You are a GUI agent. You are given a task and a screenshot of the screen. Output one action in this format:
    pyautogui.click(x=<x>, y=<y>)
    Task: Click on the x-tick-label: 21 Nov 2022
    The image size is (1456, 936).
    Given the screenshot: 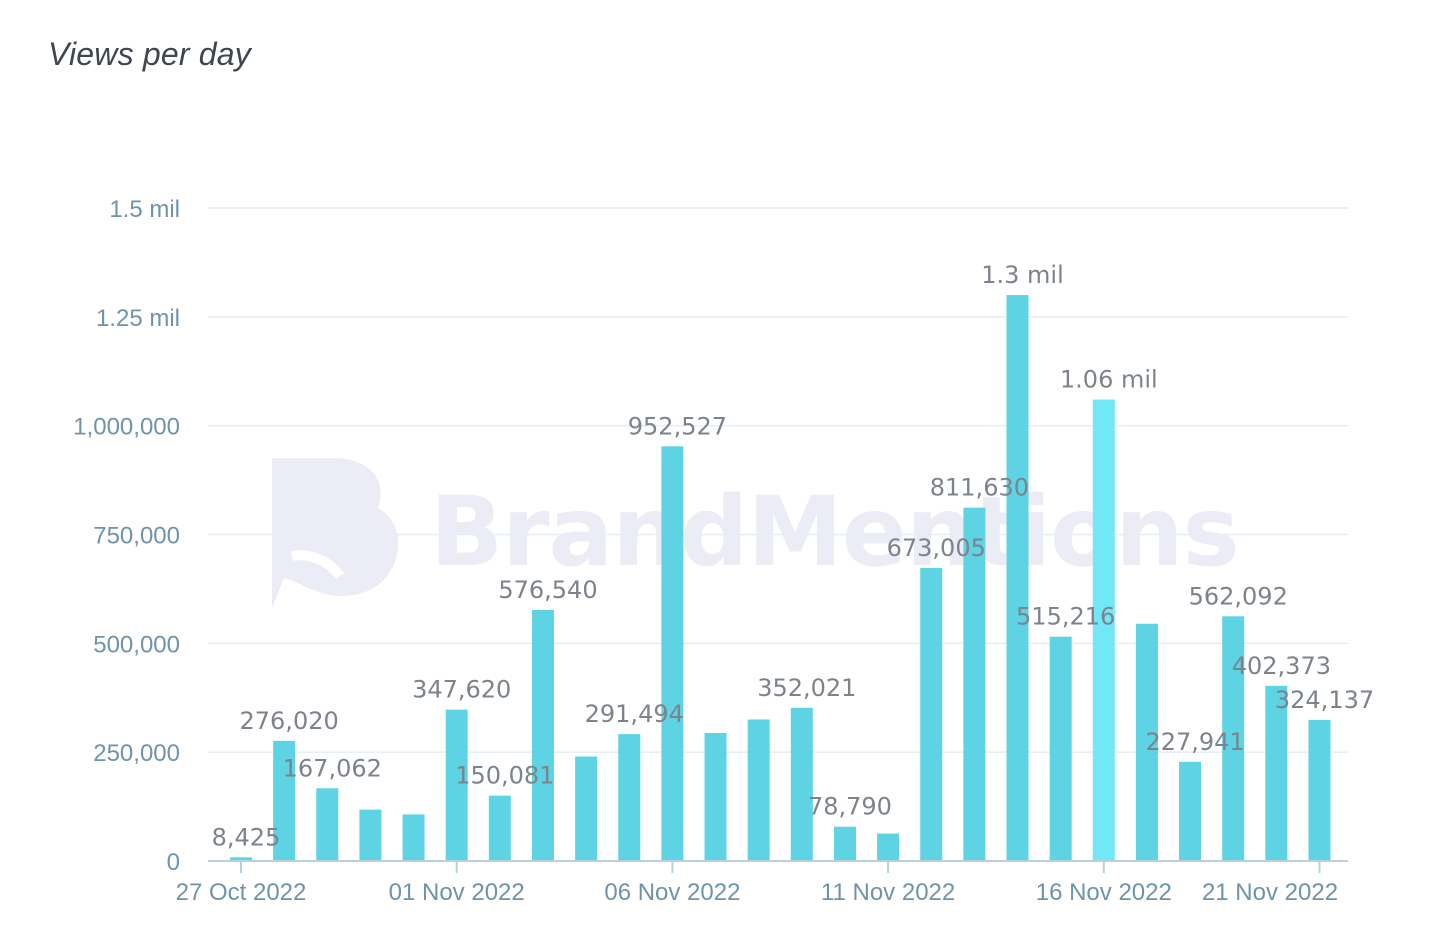 What is the action you would take?
    pyautogui.click(x=1270, y=892)
    